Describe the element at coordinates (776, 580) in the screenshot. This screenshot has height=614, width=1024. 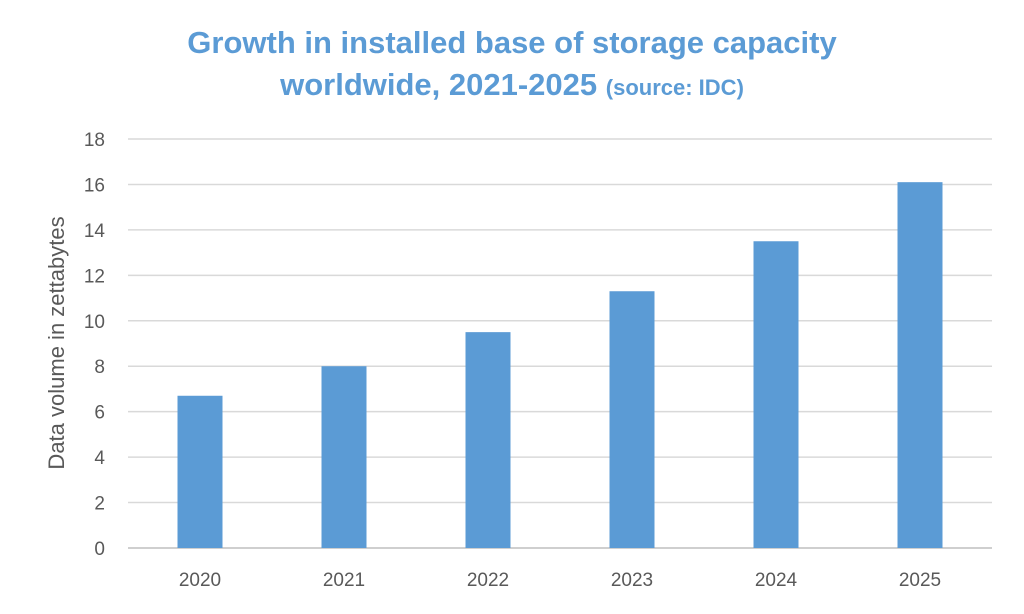
I see `x-tick-label: 2024` at that location.